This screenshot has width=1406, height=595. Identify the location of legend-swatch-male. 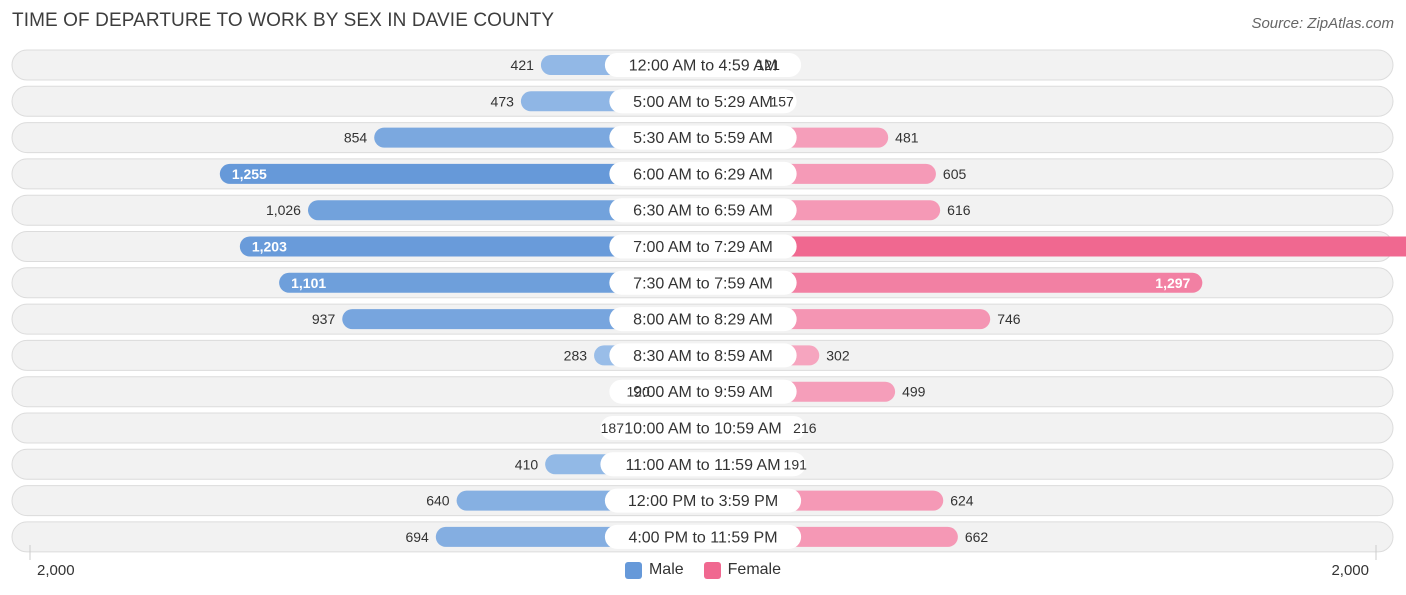
(633, 570).